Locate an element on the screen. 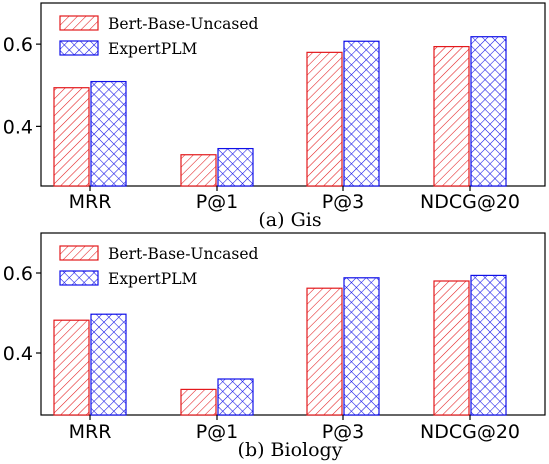  chart-caption: (a) Gis is located at coordinates (289, 220).